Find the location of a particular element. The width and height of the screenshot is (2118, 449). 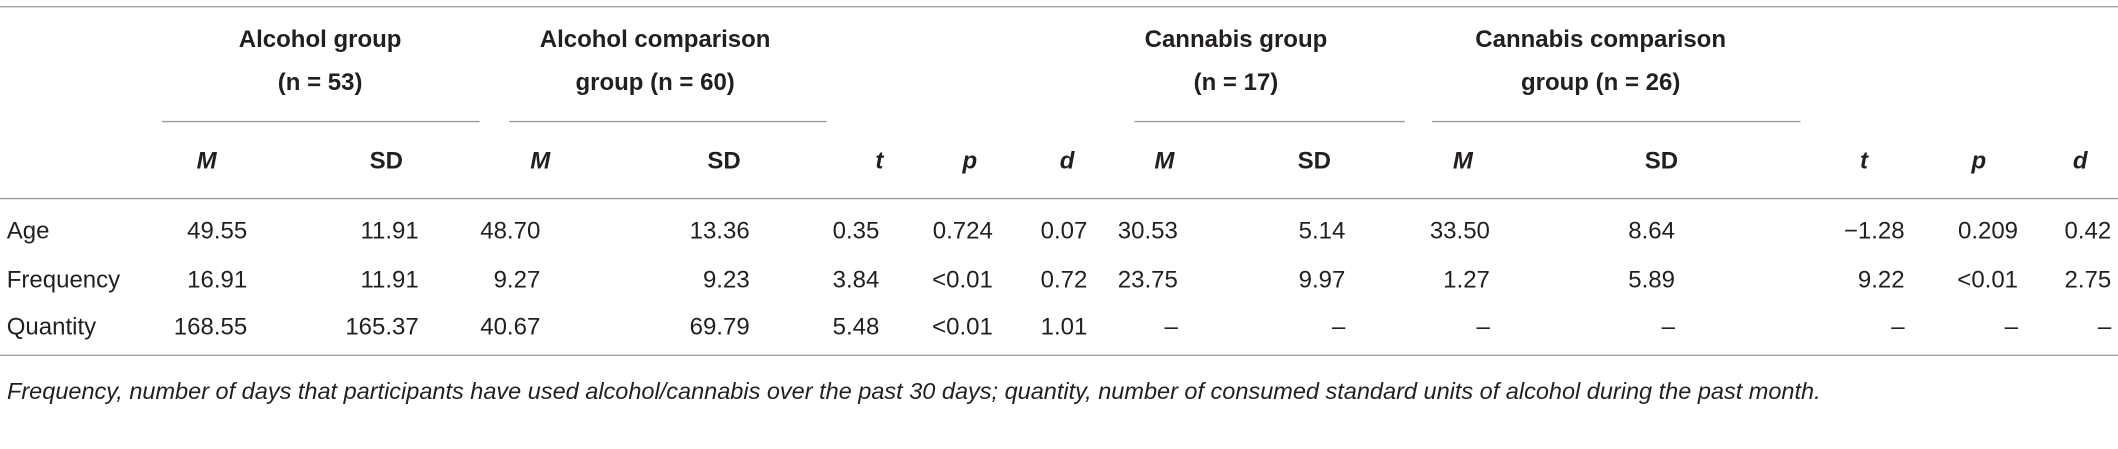

cell: 0.42 is located at coordinates (2088, 231).